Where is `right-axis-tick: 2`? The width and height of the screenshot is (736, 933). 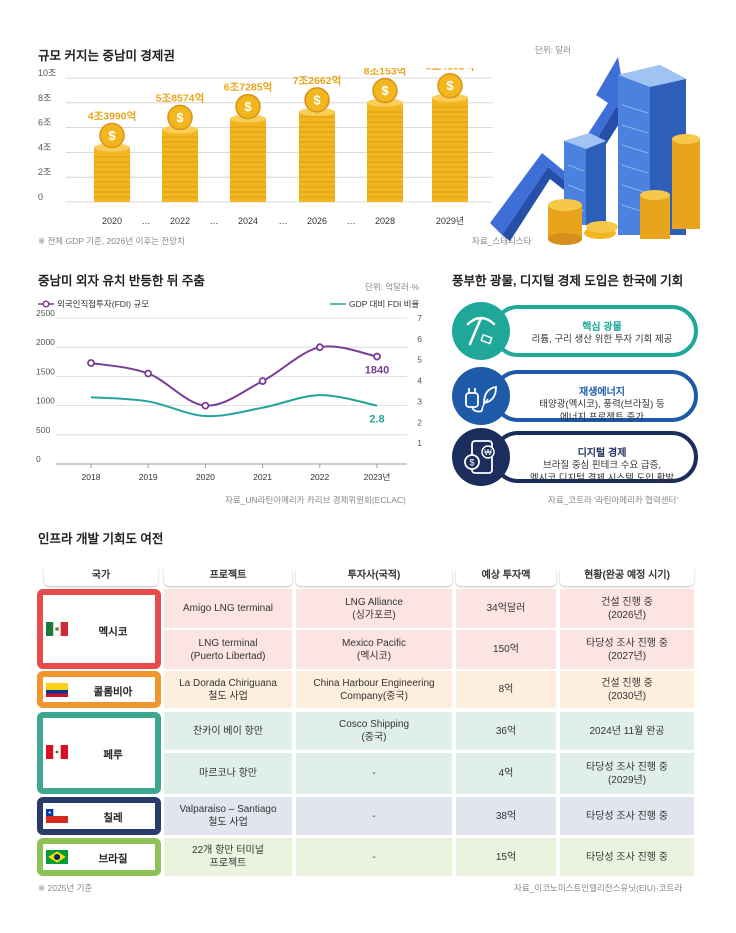 right-axis-tick: 2 is located at coordinates (419, 422).